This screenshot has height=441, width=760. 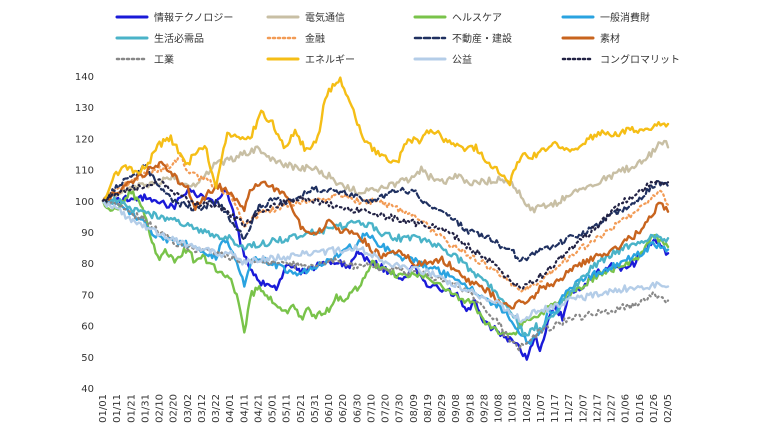 I want to click on x-tick-label: 11/17, so click(x=555, y=408).